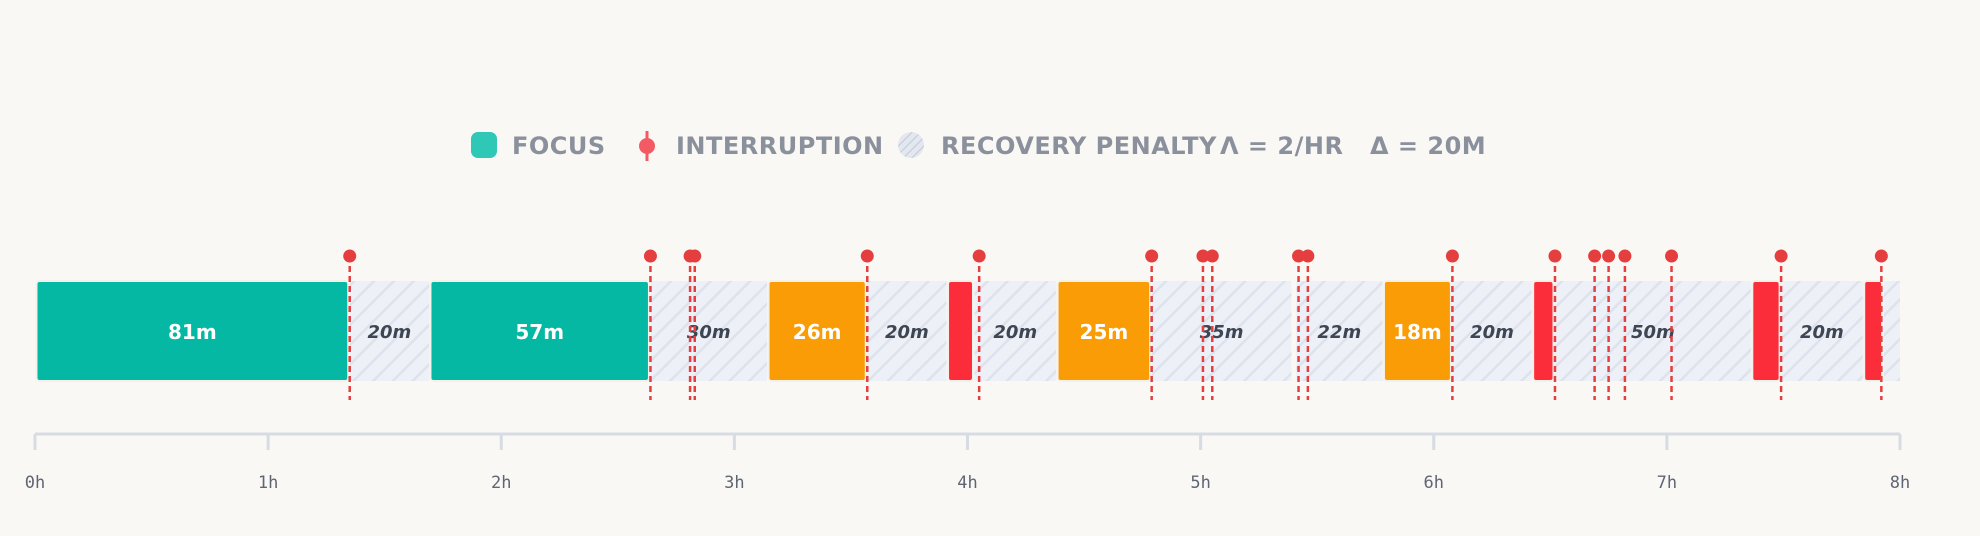 The height and width of the screenshot is (536, 1980). I want to click on focus-label: 57m, so click(539, 332).